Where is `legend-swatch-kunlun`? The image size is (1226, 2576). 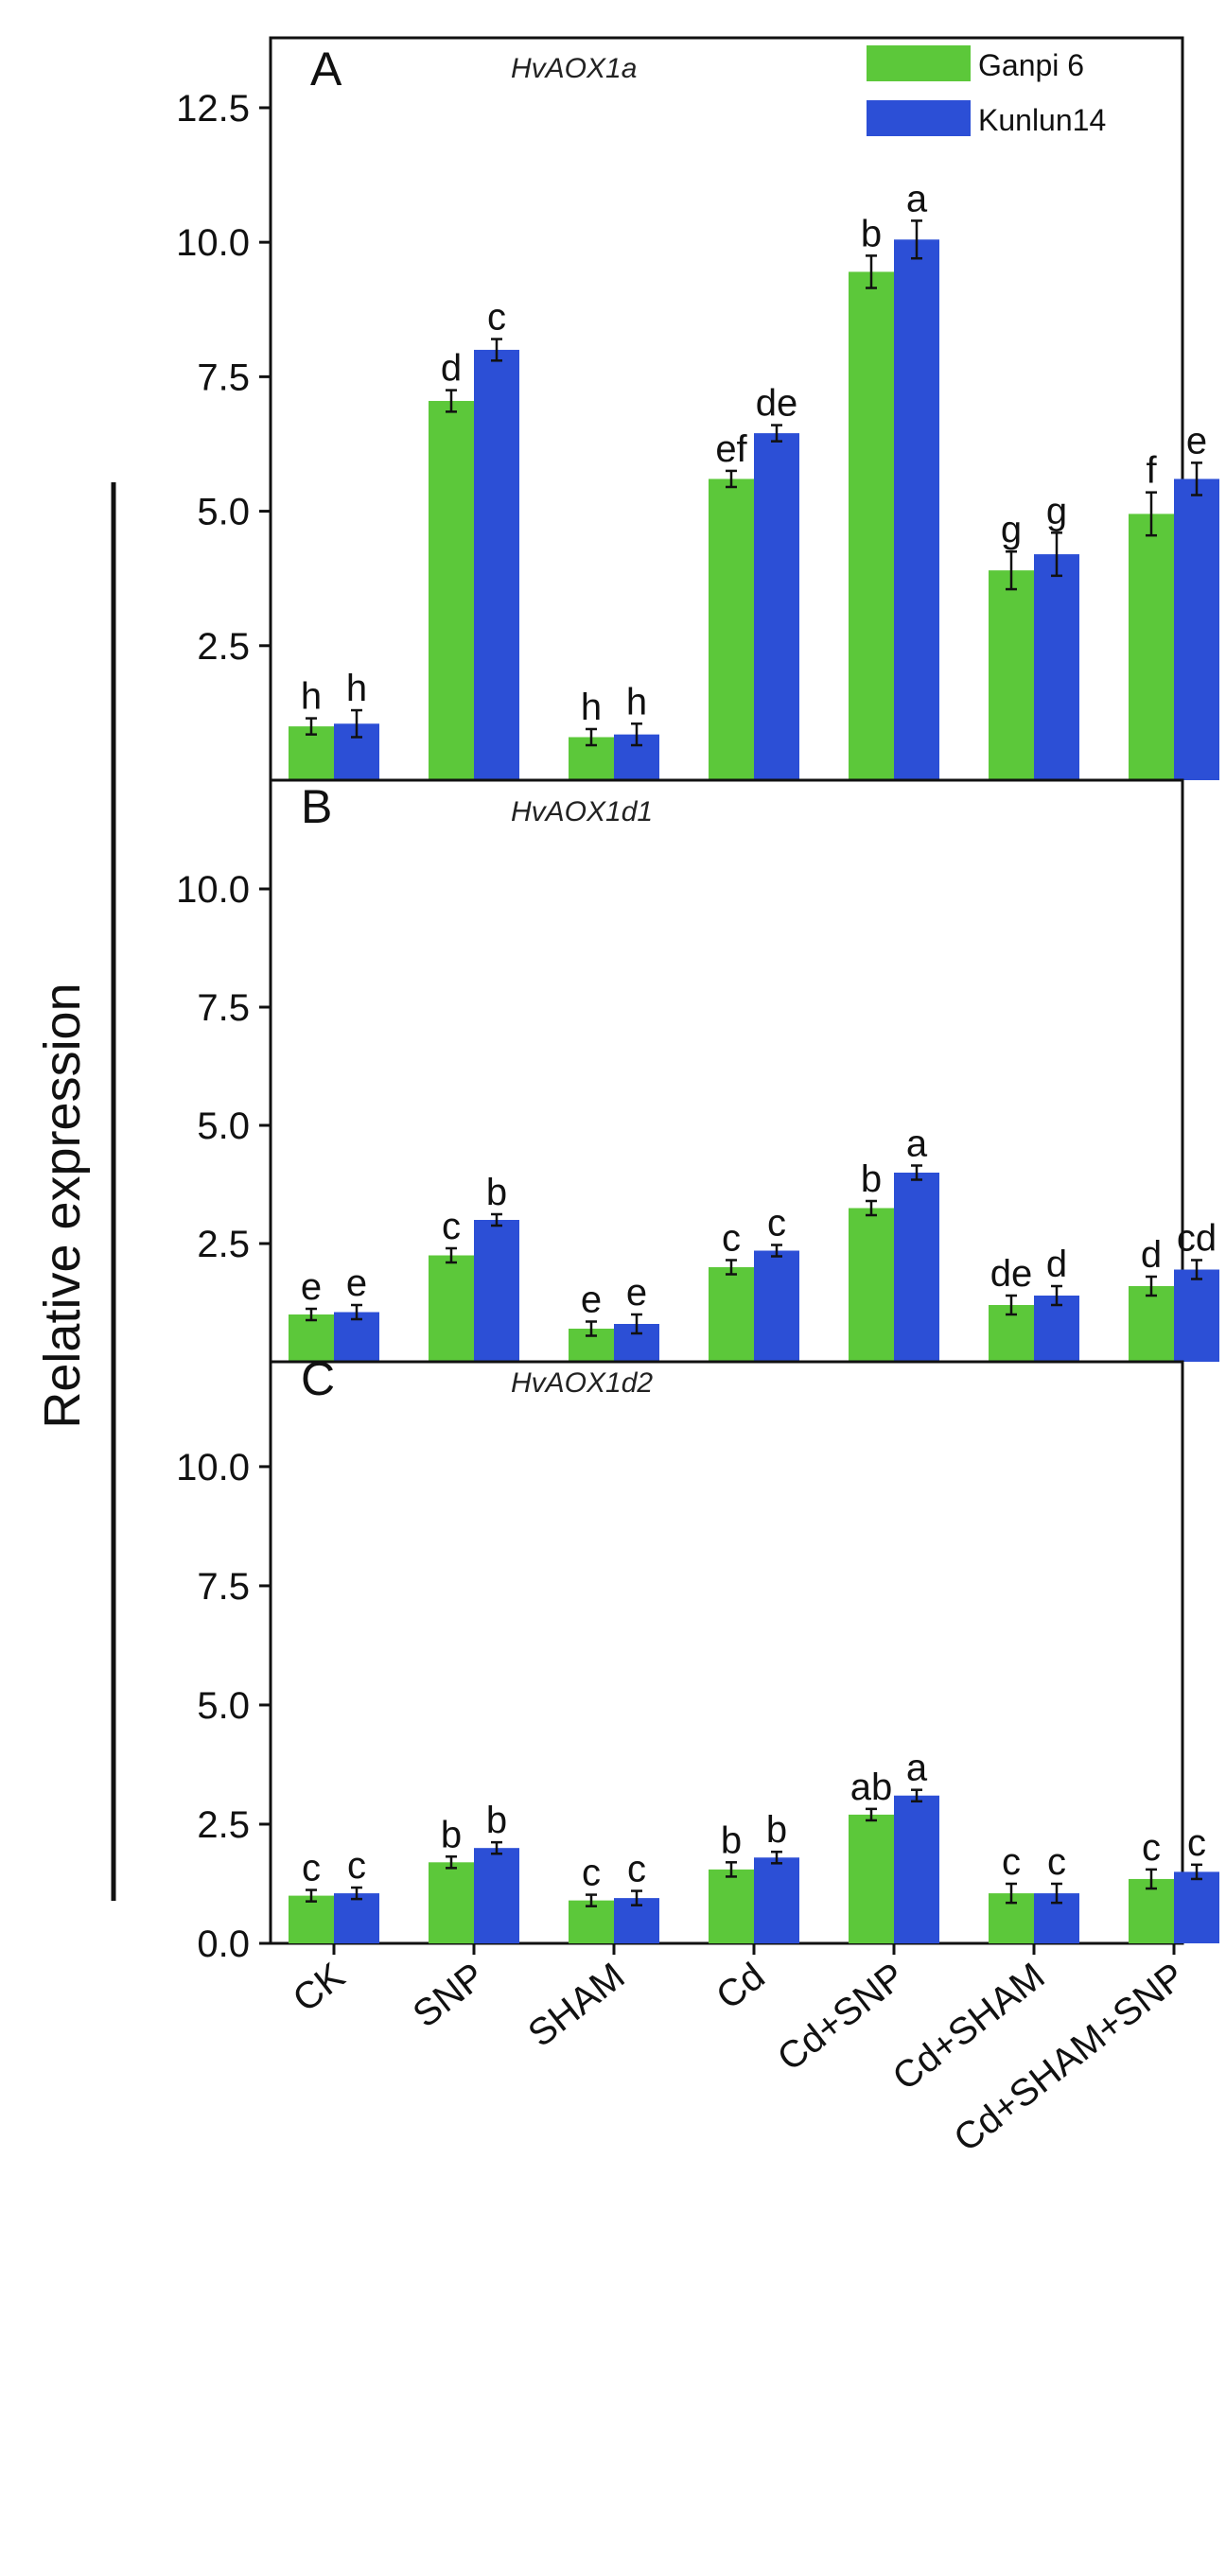
legend-swatch-kunlun is located at coordinates (919, 118).